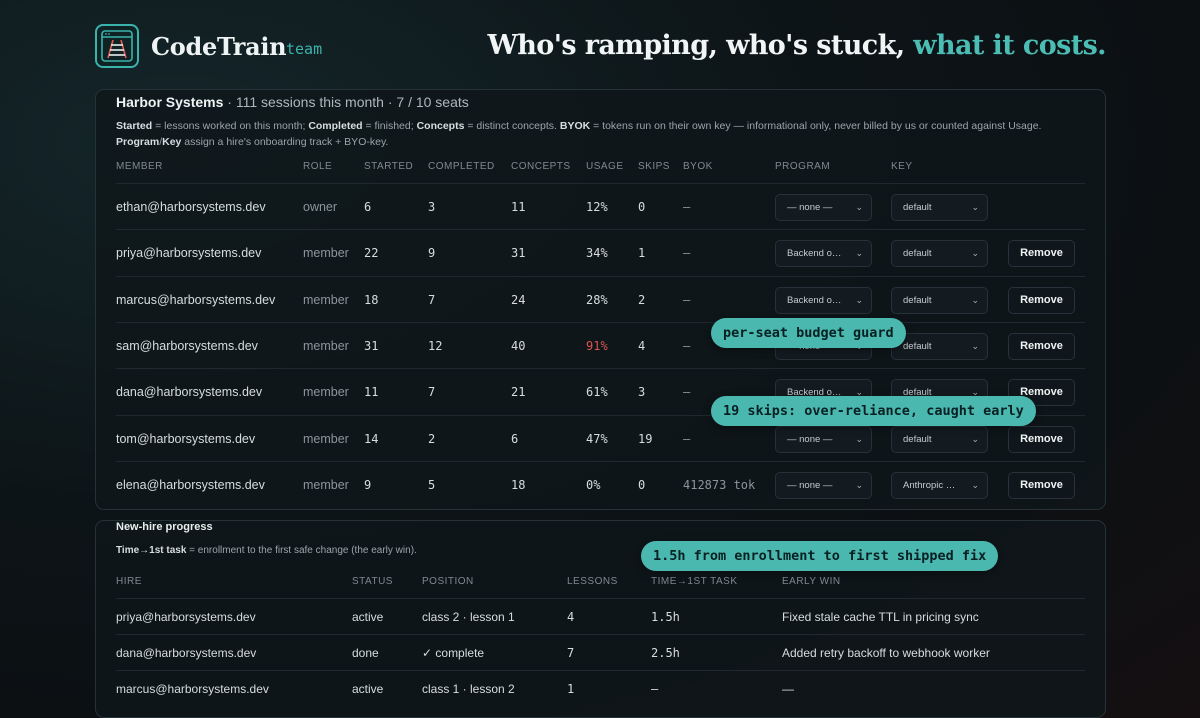  Describe the element at coordinates (432, 438) in the screenshot. I see `completed-count: 2` at that location.